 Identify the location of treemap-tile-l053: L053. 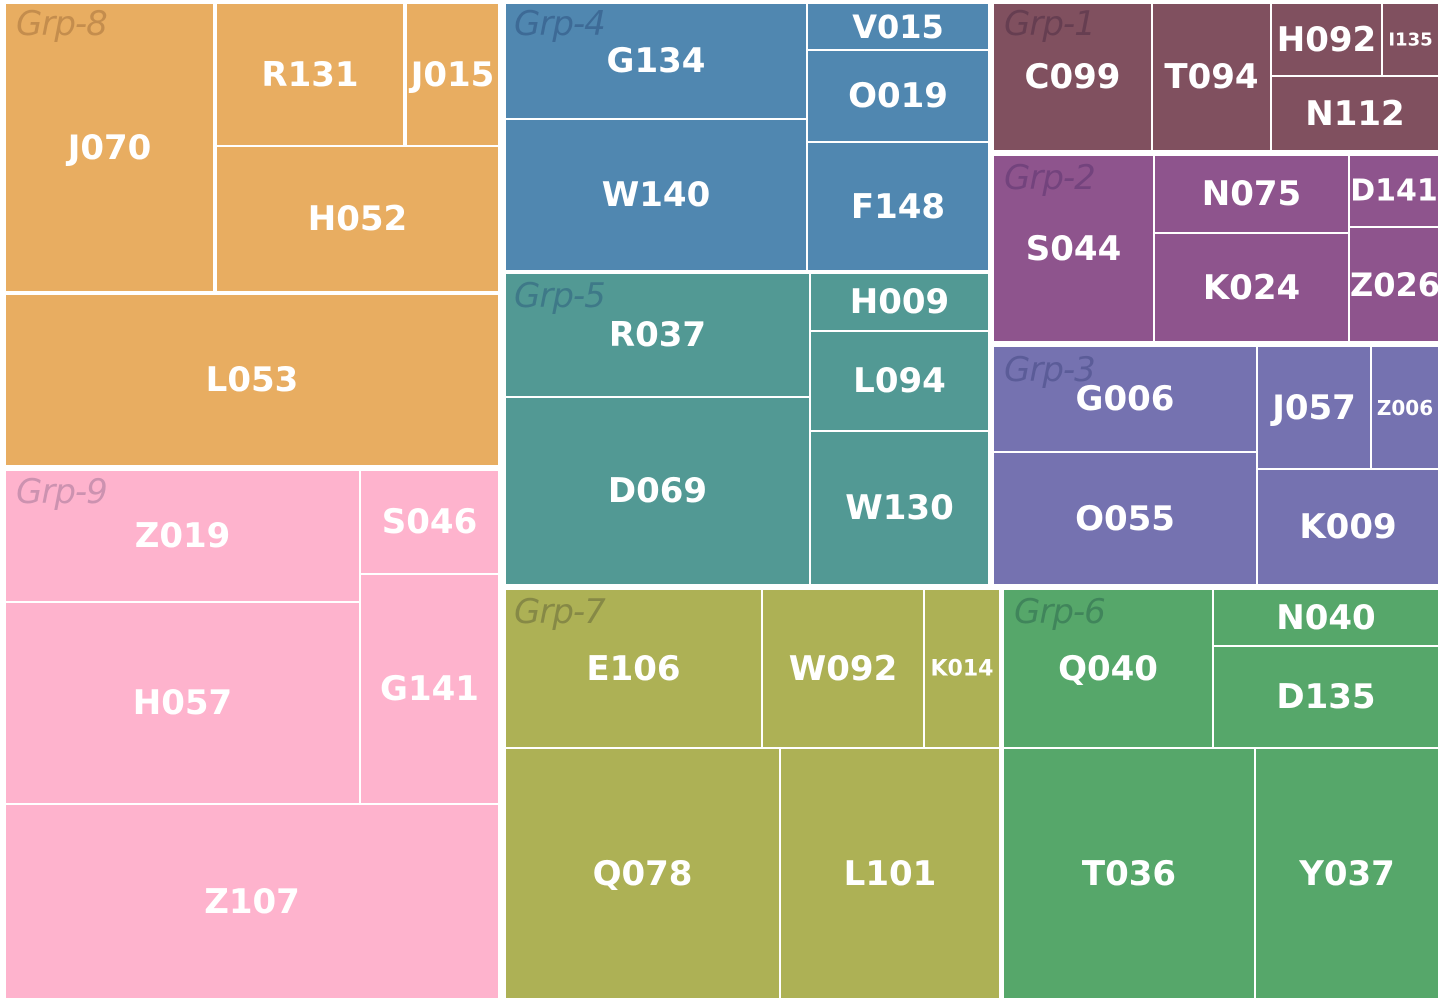
(252, 380).